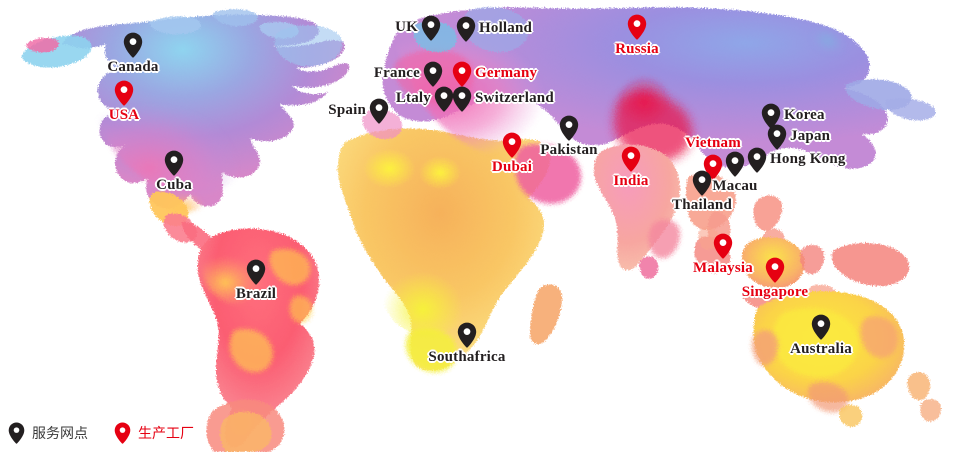 The image size is (960, 452). Describe the element at coordinates (101, 433) in the screenshot. I see `map-legend: 服务网点 生产工厂` at that location.